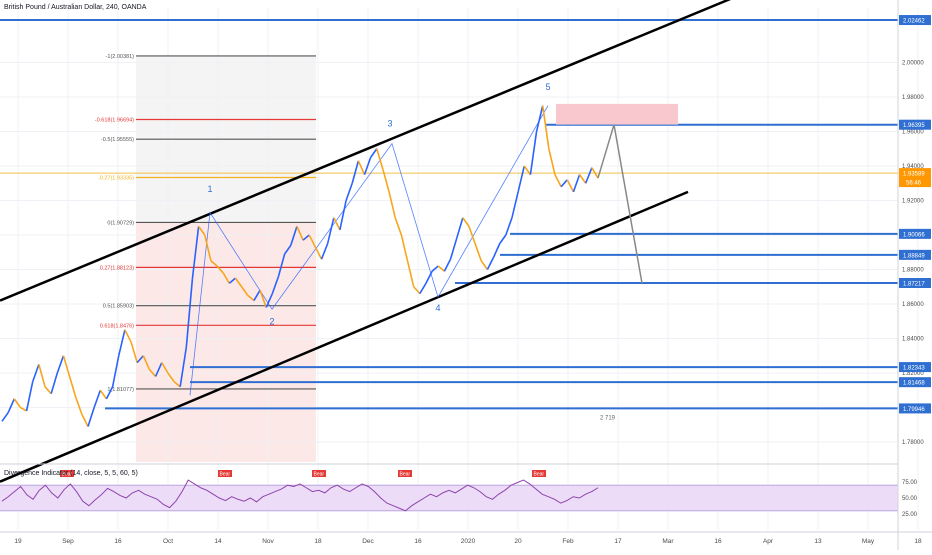 This screenshot has height=555, width=932. What do you see at coordinates (68, 541) in the screenshot?
I see `x-tick-label: Sep` at bounding box center [68, 541].